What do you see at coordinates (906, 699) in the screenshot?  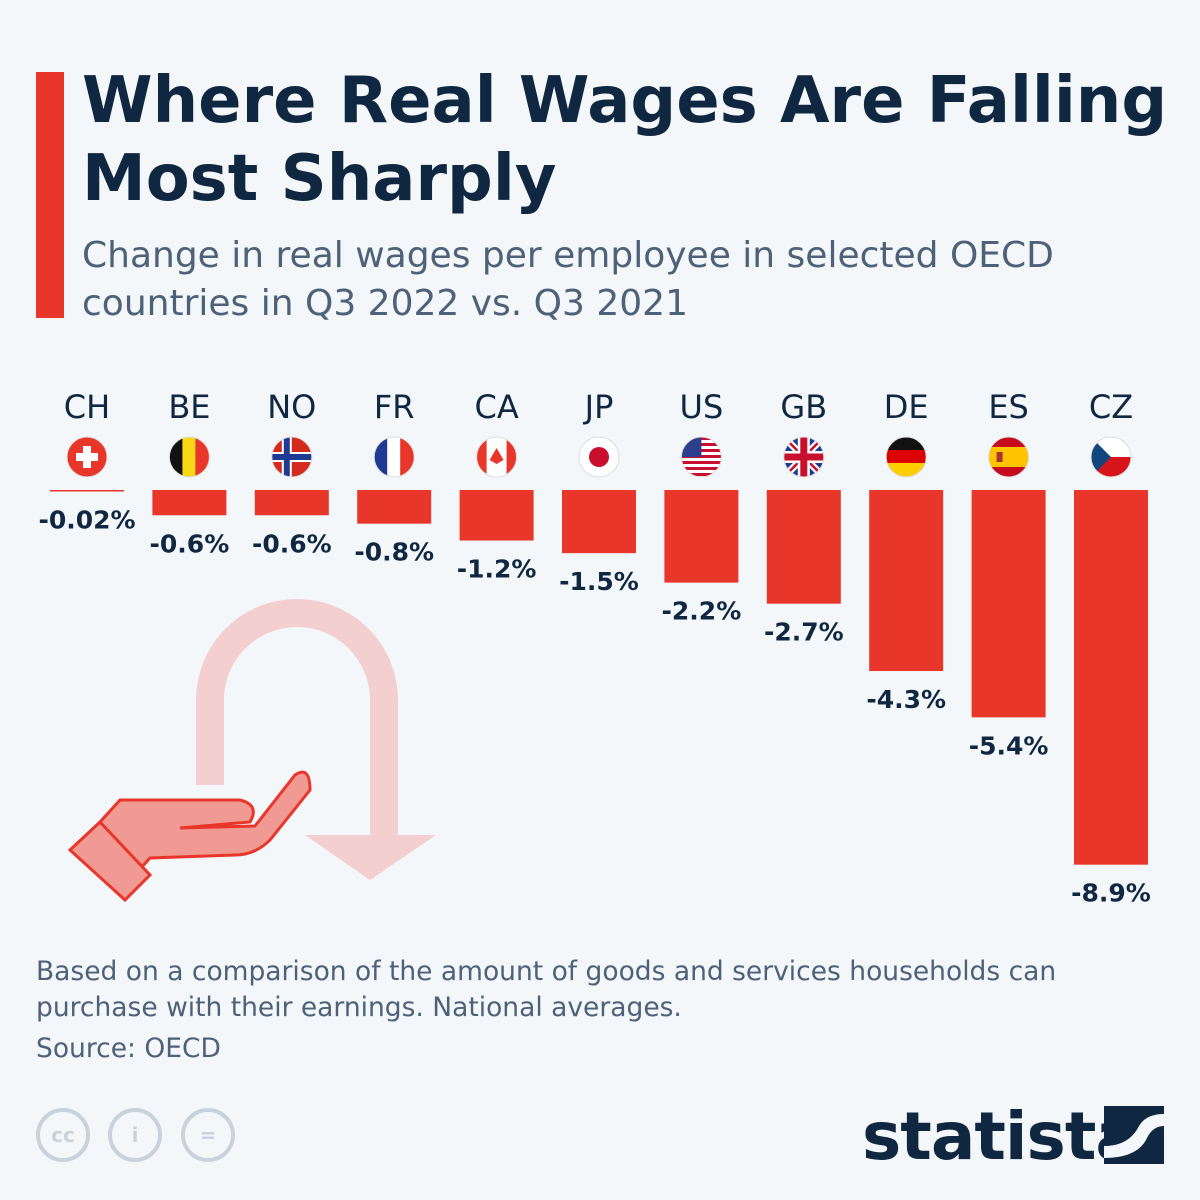 I see `data-label: -4.3%` at bounding box center [906, 699].